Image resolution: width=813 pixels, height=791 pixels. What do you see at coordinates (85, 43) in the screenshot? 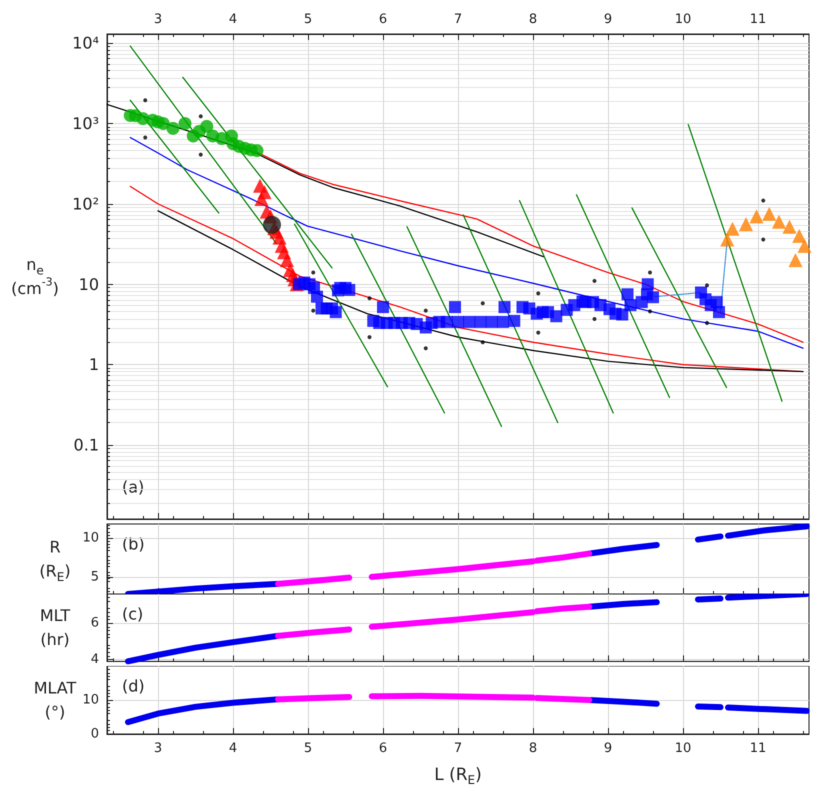
I see `y-tick-label: 10⁴` at bounding box center [85, 43].